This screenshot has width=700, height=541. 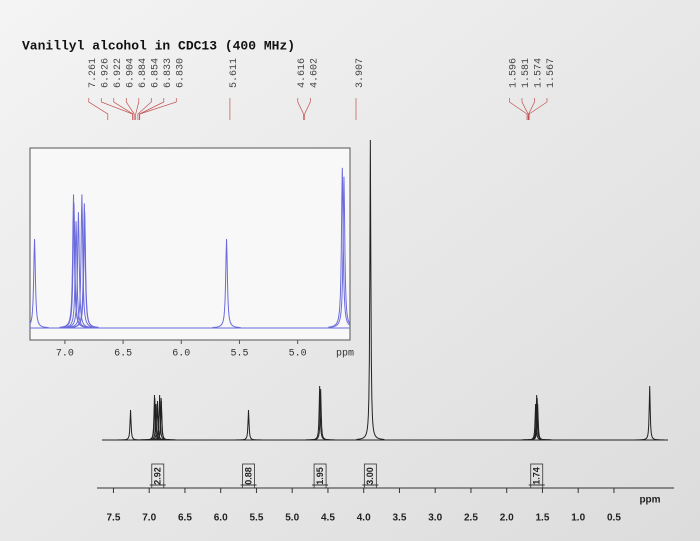 What do you see at coordinates (526, 73) in the screenshot?
I see `peak-label: 1.581` at bounding box center [526, 73].